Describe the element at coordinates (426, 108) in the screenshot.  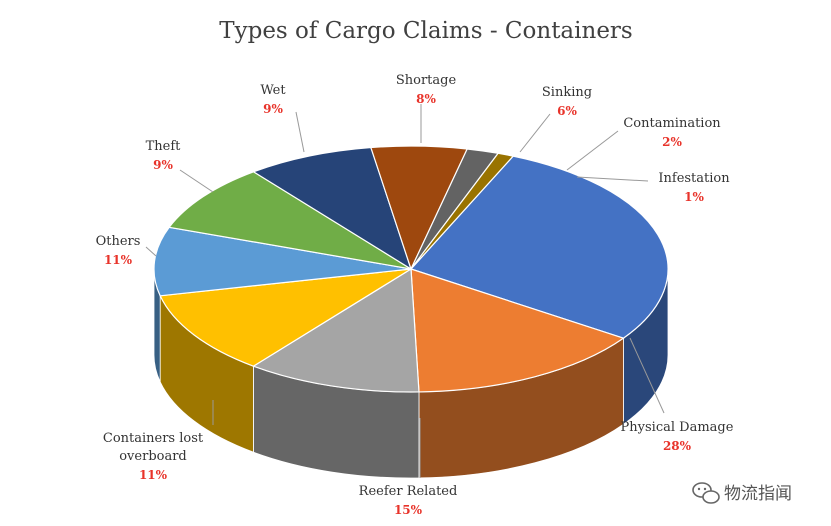
I see `pie-label-6: Shortage 8%` at that location.